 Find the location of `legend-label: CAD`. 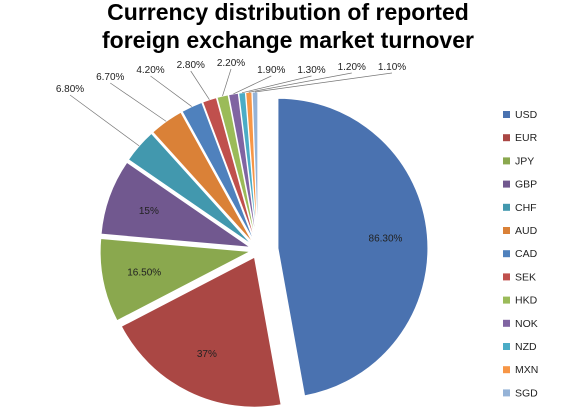

legend-label: CAD is located at coordinates (526, 254).